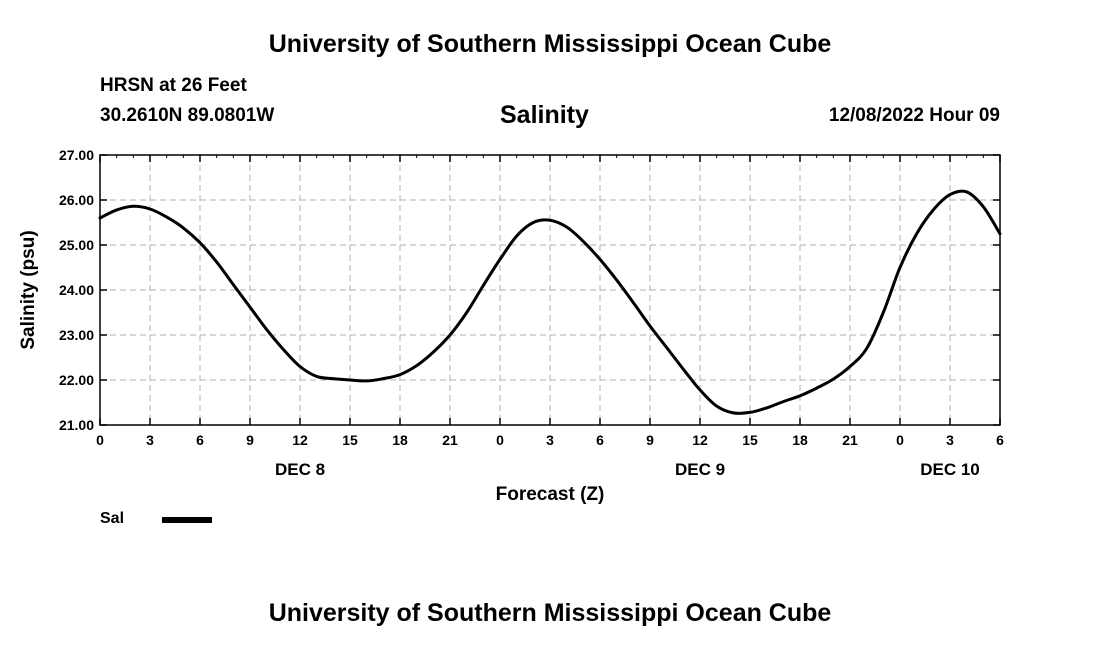 The image size is (1100, 650). What do you see at coordinates (76, 290) in the screenshot?
I see `y-tick-label: 24.00` at bounding box center [76, 290].